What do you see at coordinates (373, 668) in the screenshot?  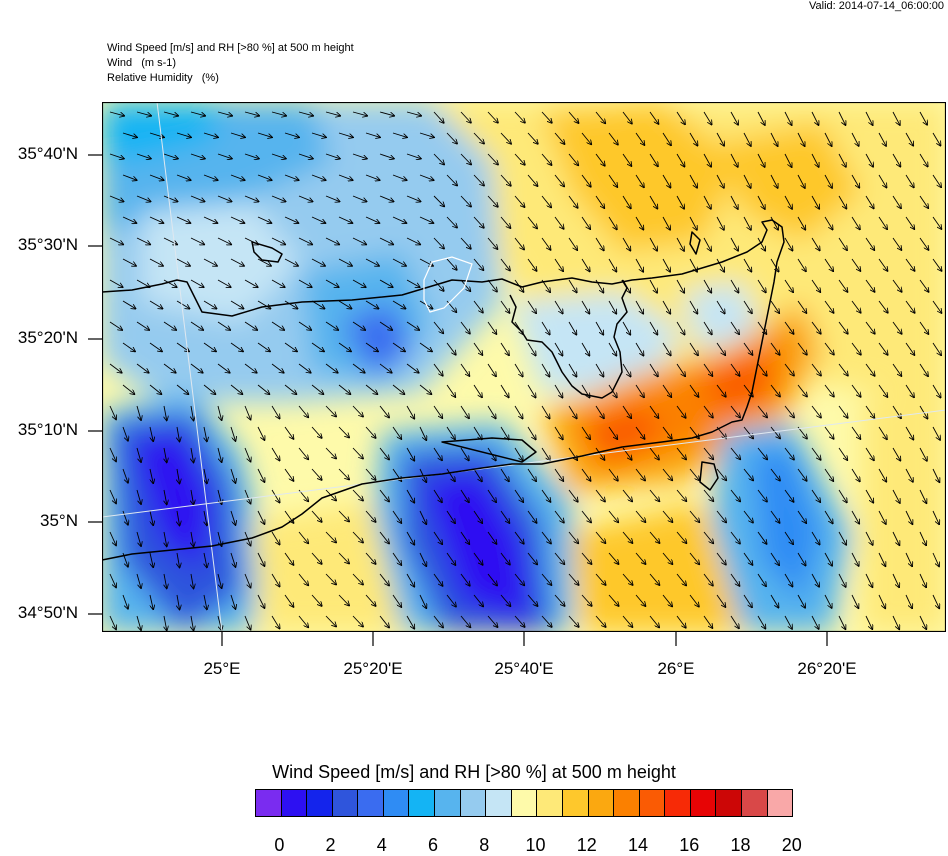 I see `lon-label-2: 25°20'E` at bounding box center [373, 668].